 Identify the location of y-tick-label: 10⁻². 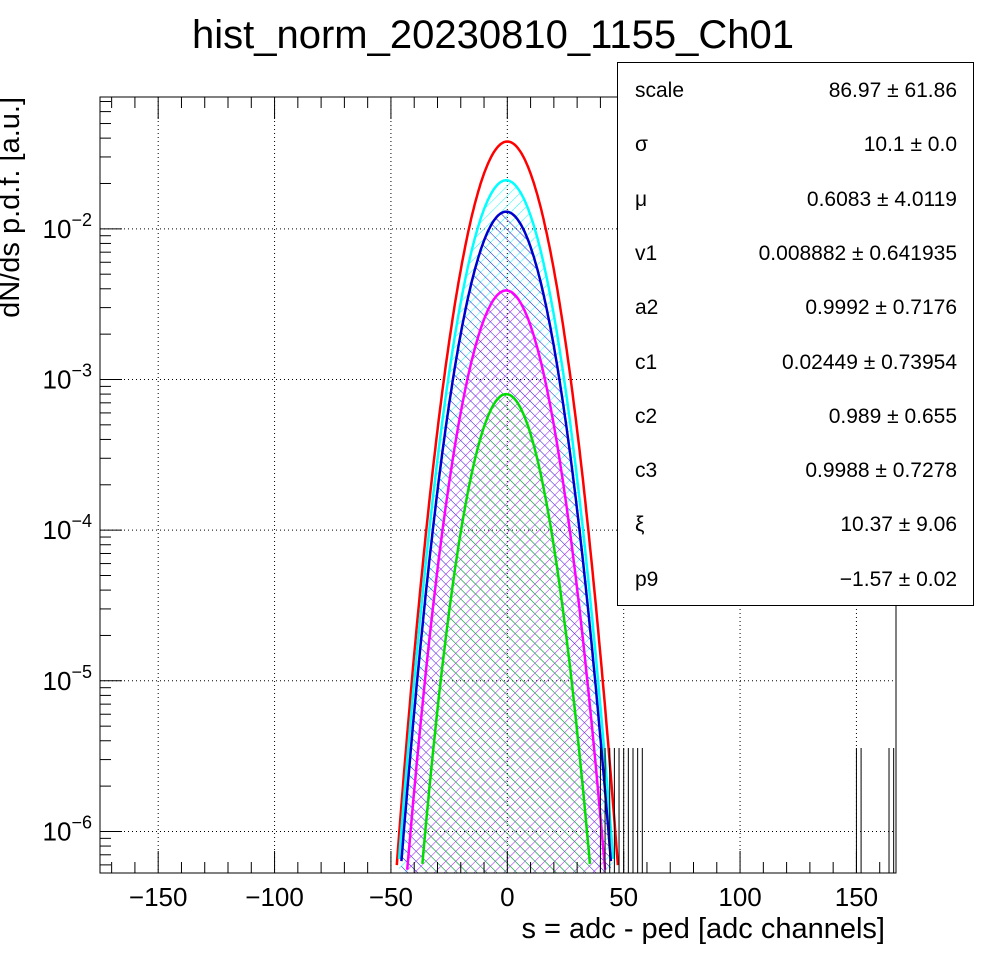
(67, 227).